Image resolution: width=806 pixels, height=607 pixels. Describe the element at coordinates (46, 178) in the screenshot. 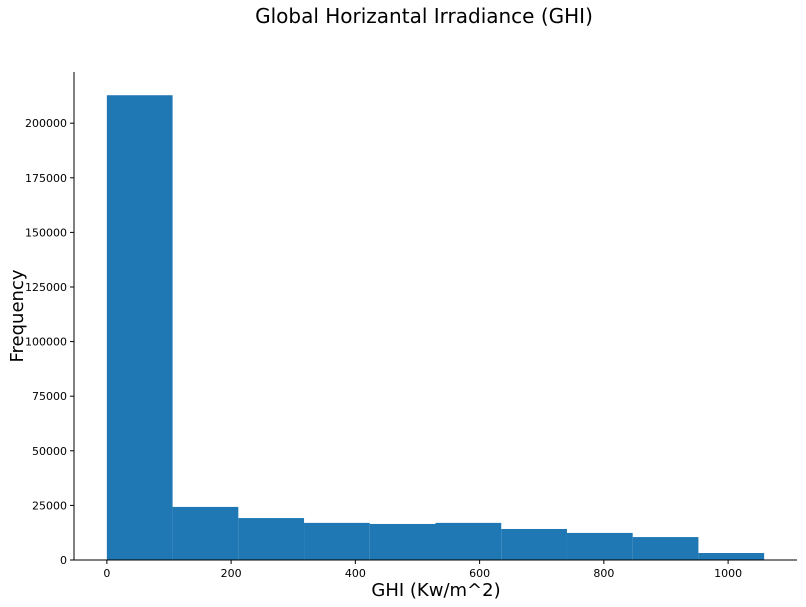

I see `y-tick-label: 175000` at that location.